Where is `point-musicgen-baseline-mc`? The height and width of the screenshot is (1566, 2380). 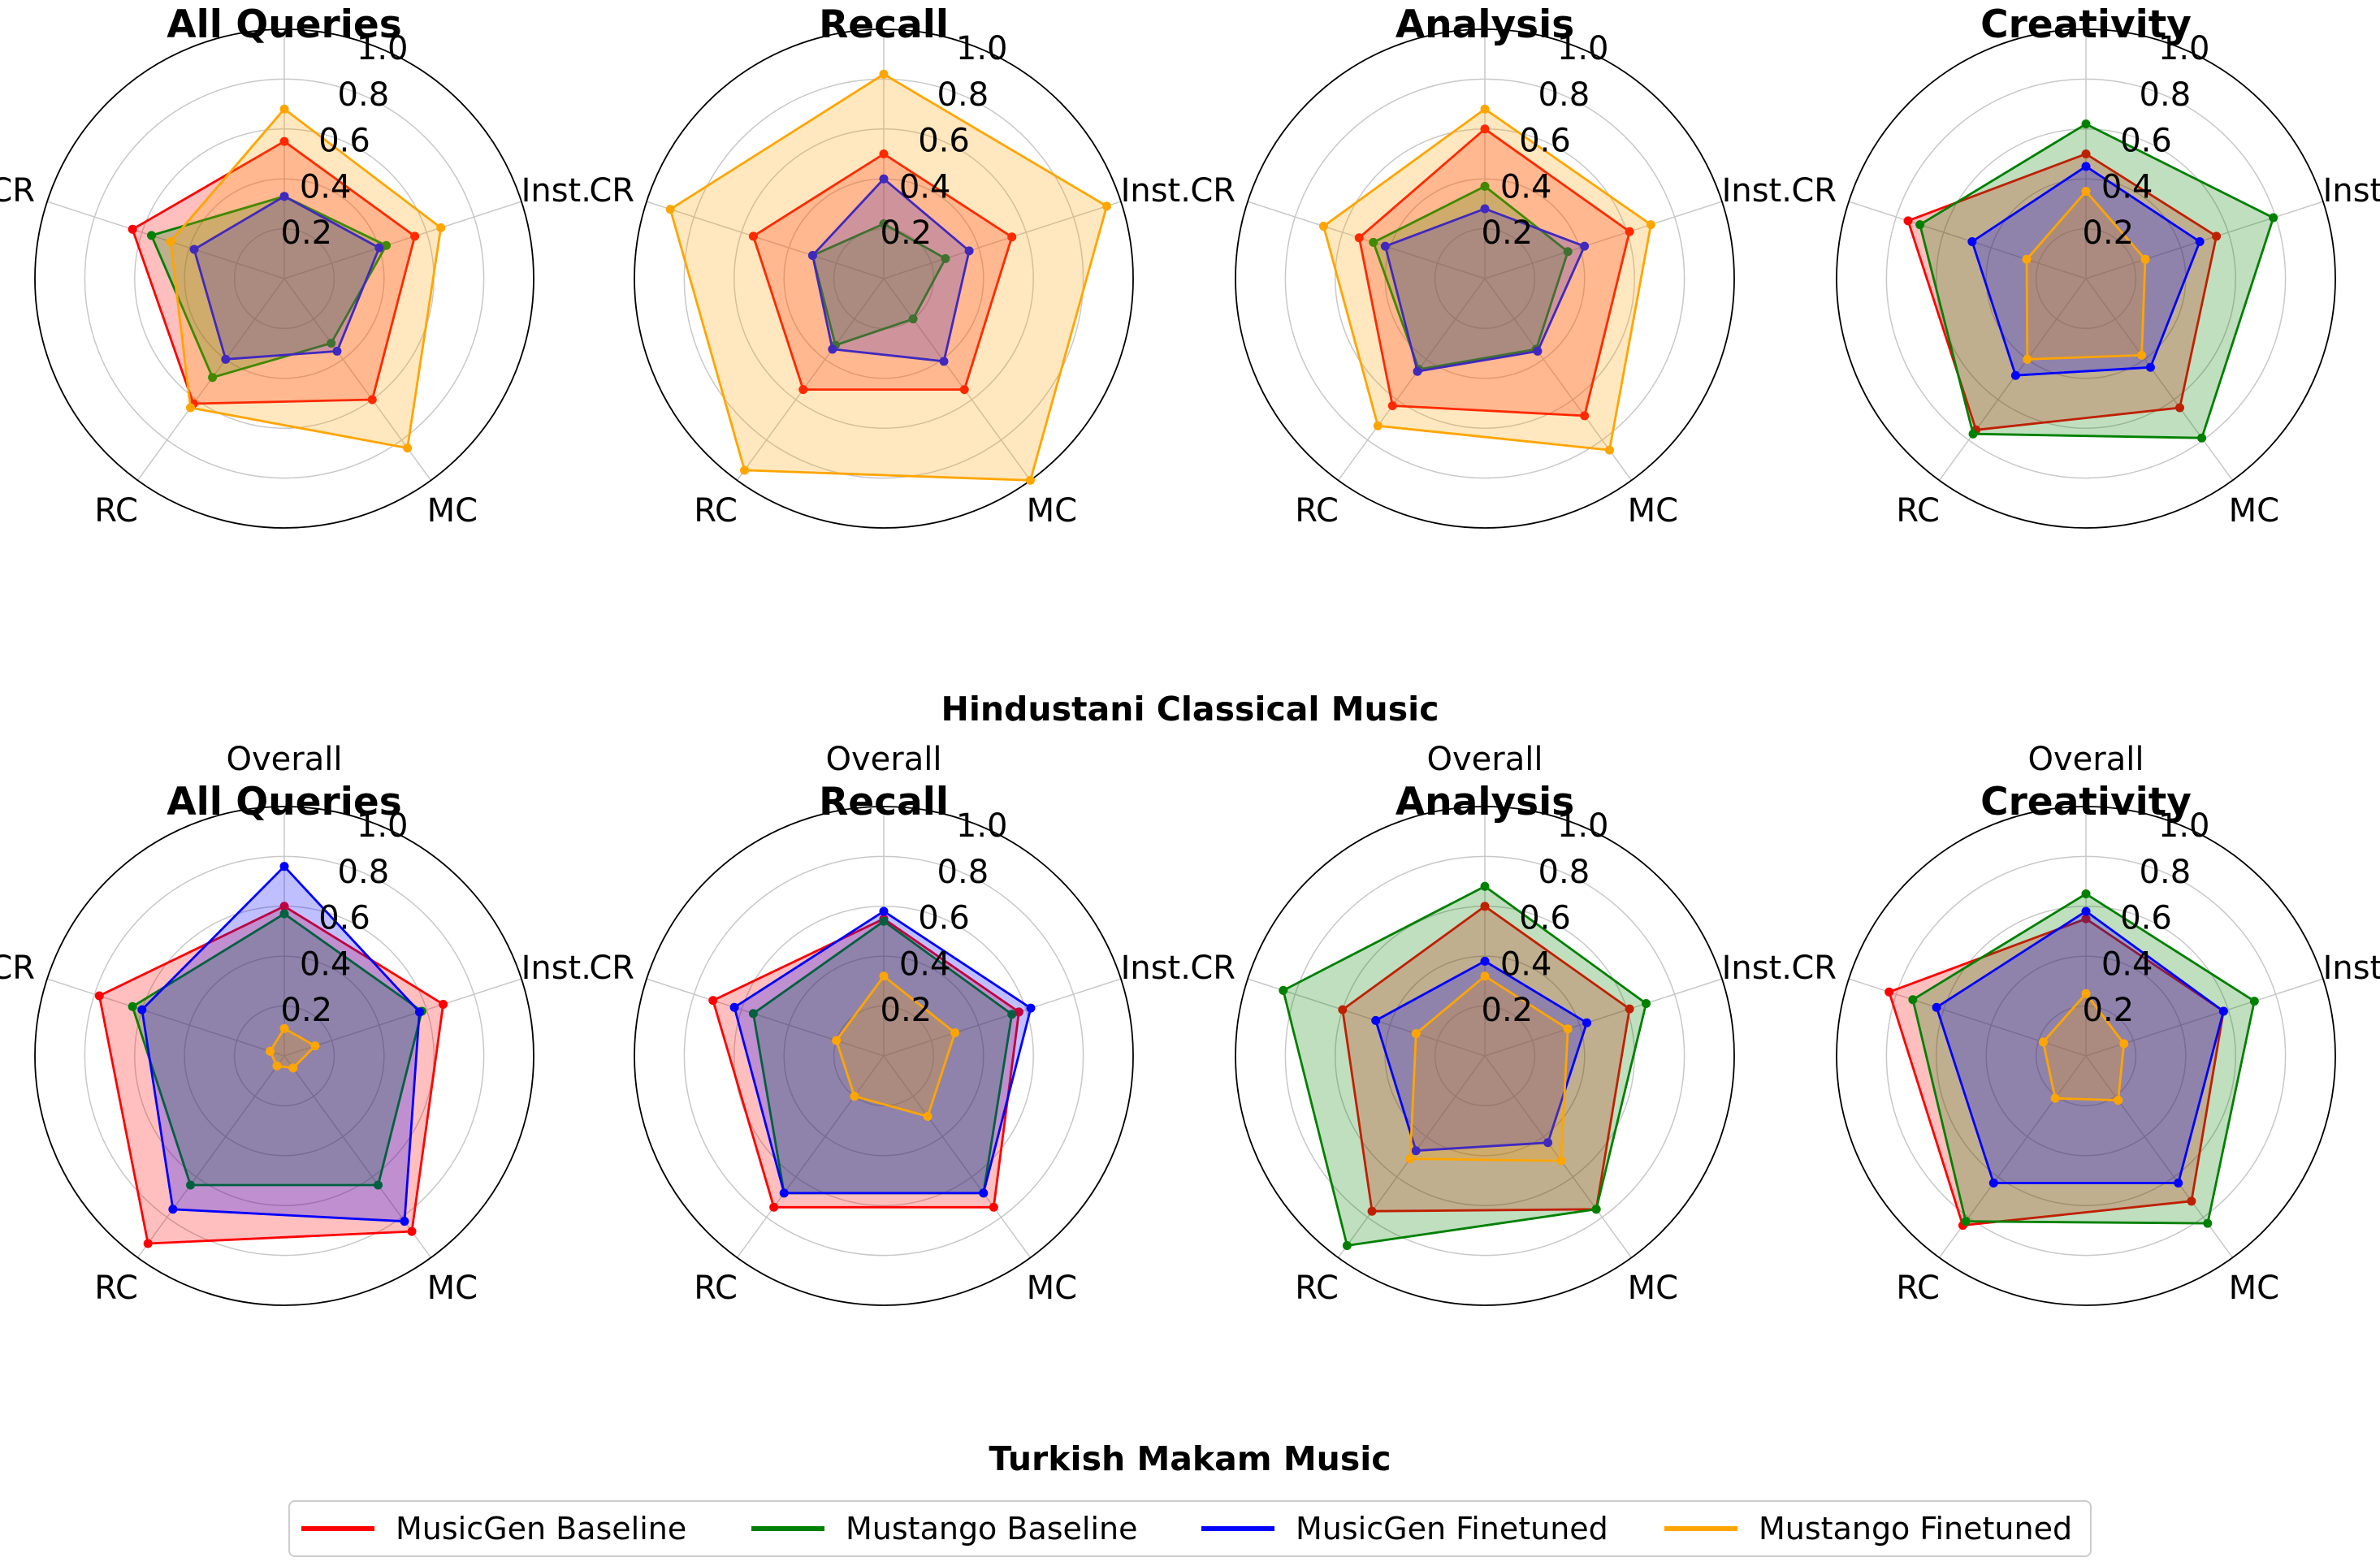 point-musicgen-baseline-mc is located at coordinates (993, 1207).